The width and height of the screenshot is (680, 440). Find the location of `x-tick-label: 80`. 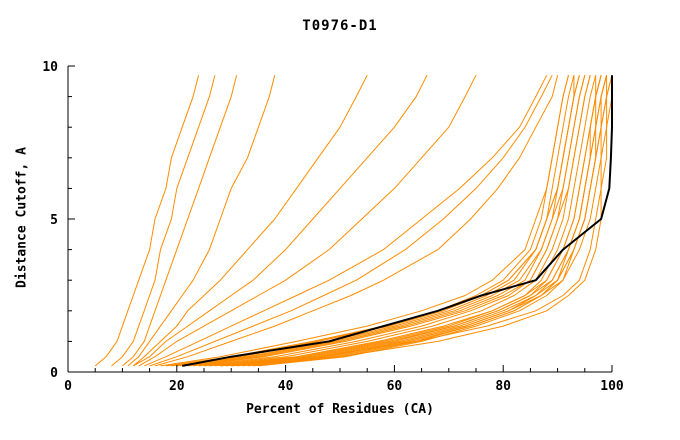

x-tick-label: 80 is located at coordinates (503, 386).